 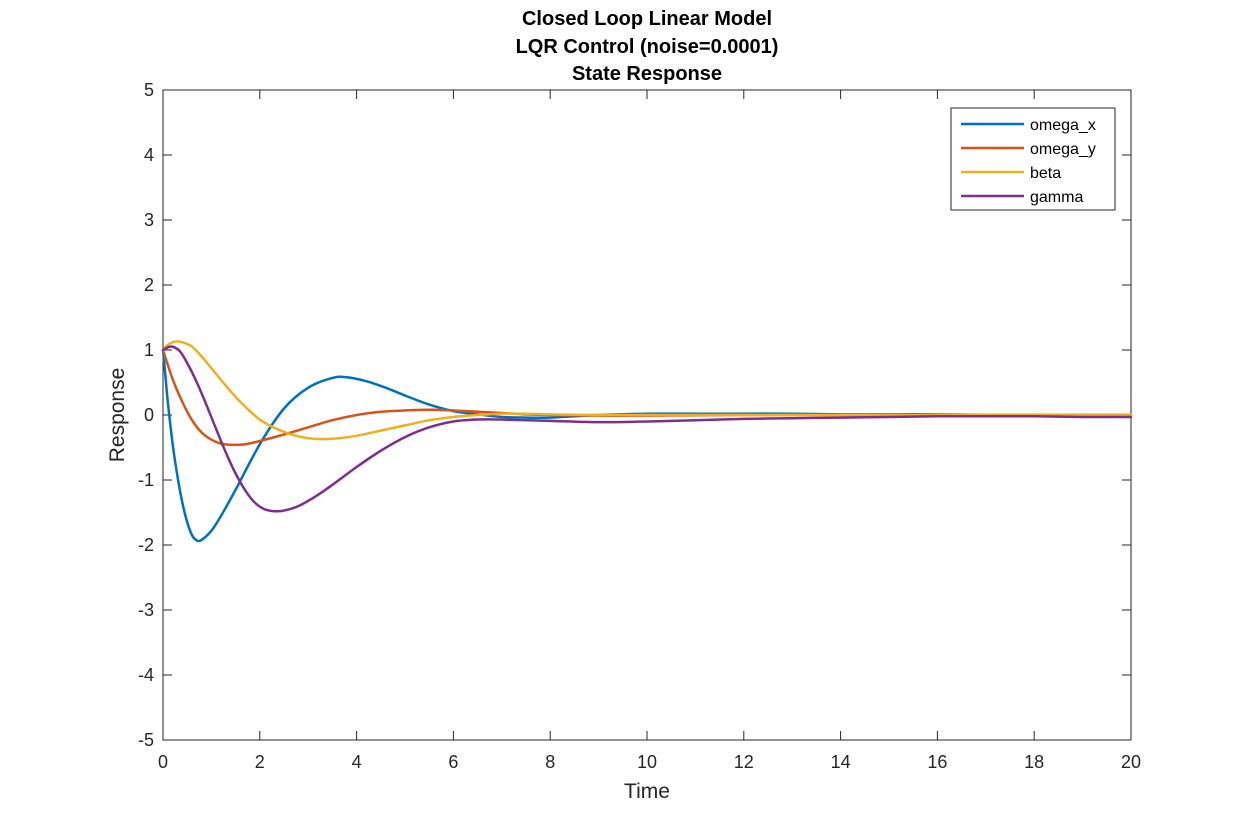 I want to click on x-tick-label: 4, so click(x=357, y=762).